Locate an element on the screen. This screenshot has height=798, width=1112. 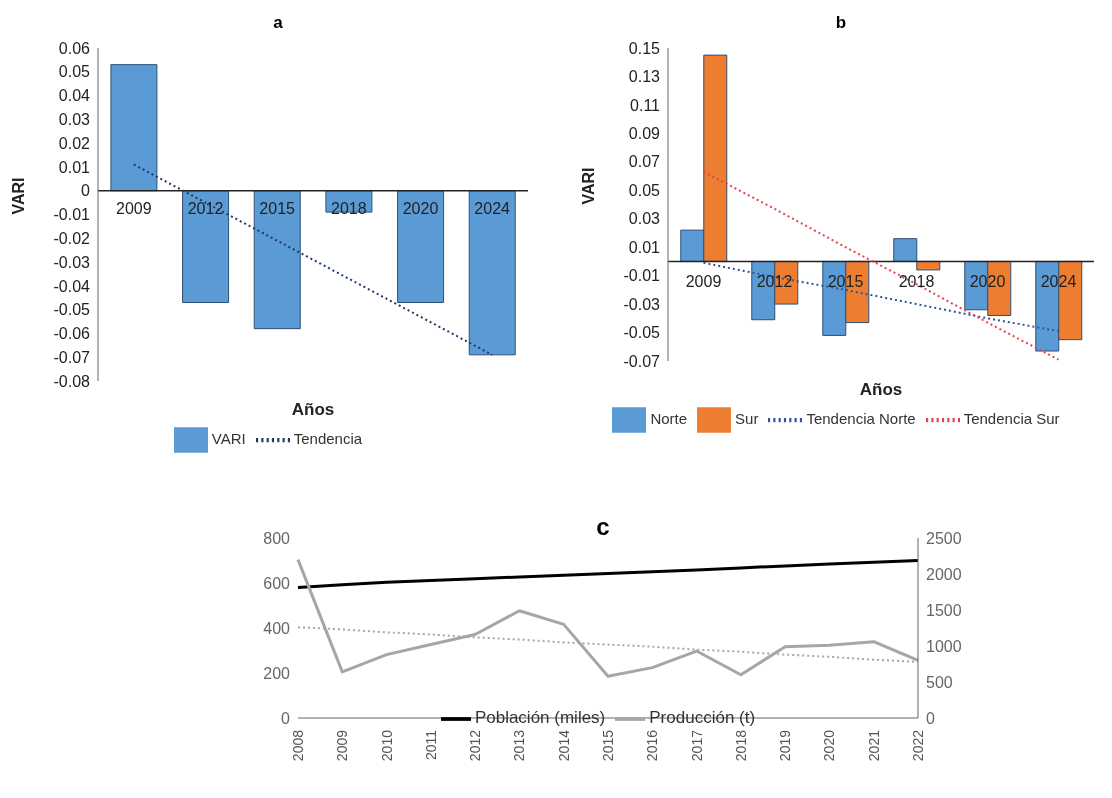
x-tick-label: 2019 is located at coordinates (785, 745).